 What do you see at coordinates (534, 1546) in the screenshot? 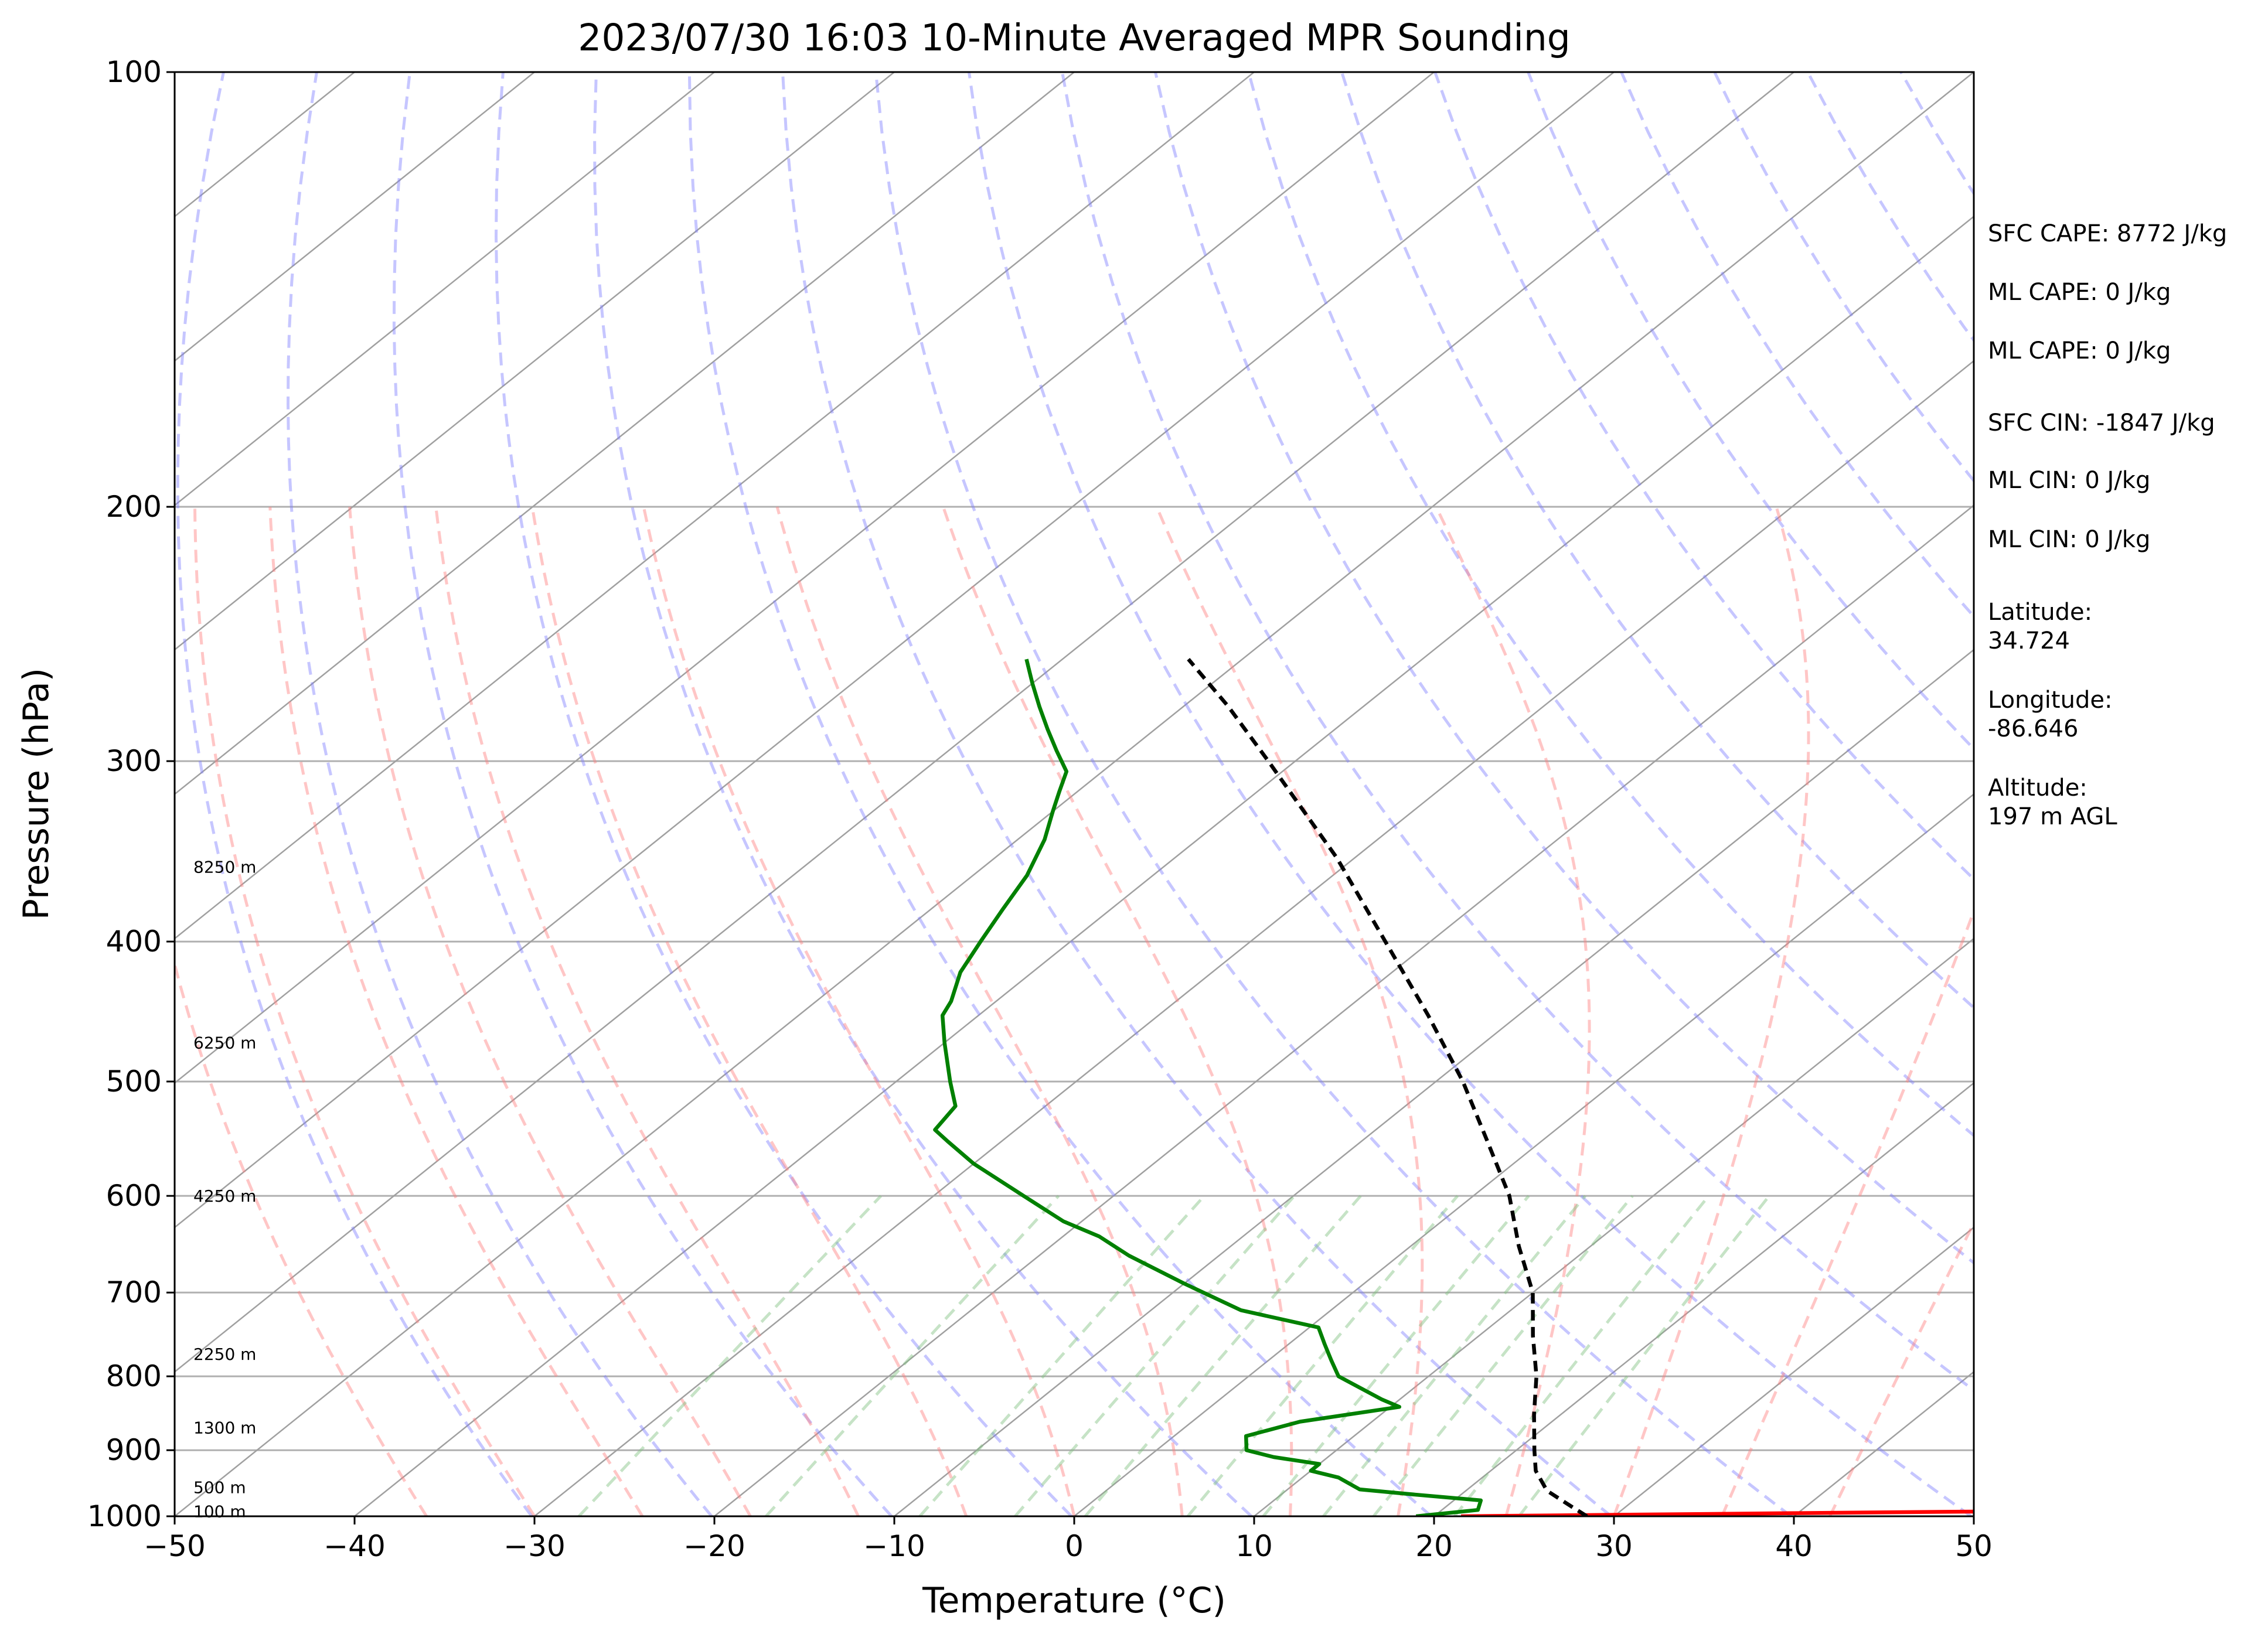
I see `x-tick-label: −30` at bounding box center [534, 1546].